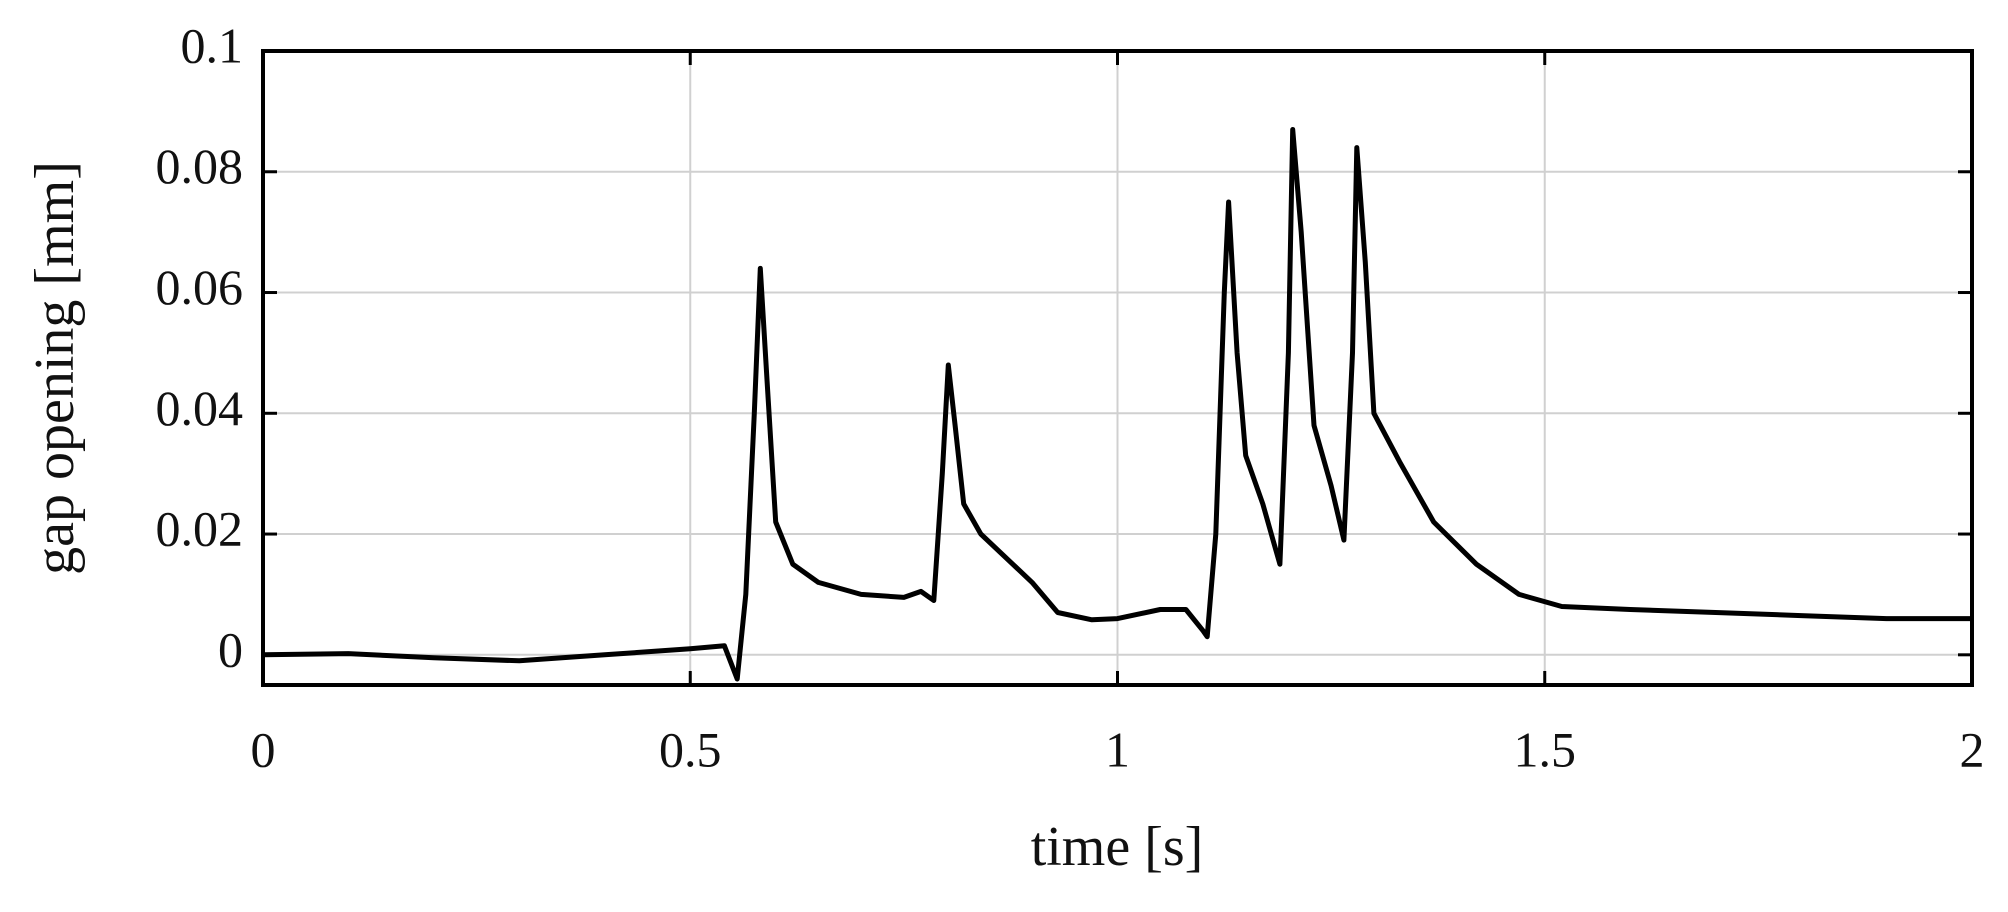  Describe the element at coordinates (200, 287) in the screenshot. I see `y-tick-label: 0.06` at that location.